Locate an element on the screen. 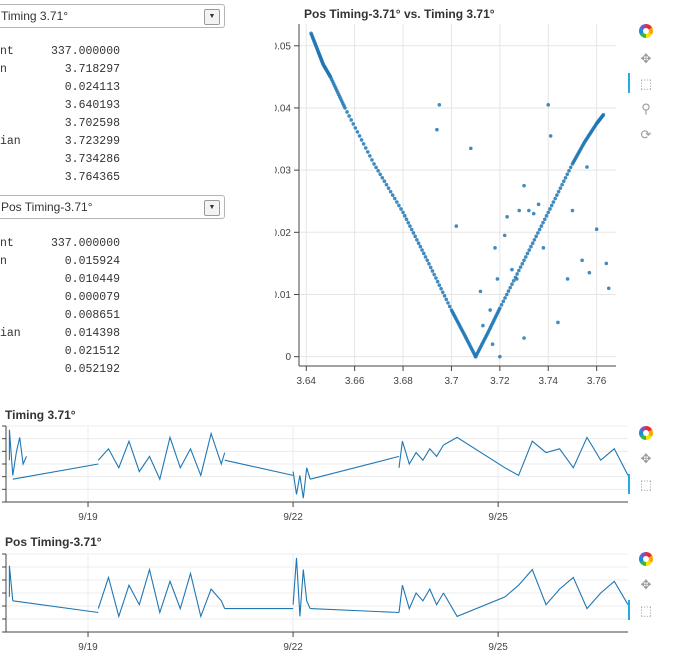 This screenshot has height=664, width=678. active-tool-indicator is located at coordinates (629, 484).